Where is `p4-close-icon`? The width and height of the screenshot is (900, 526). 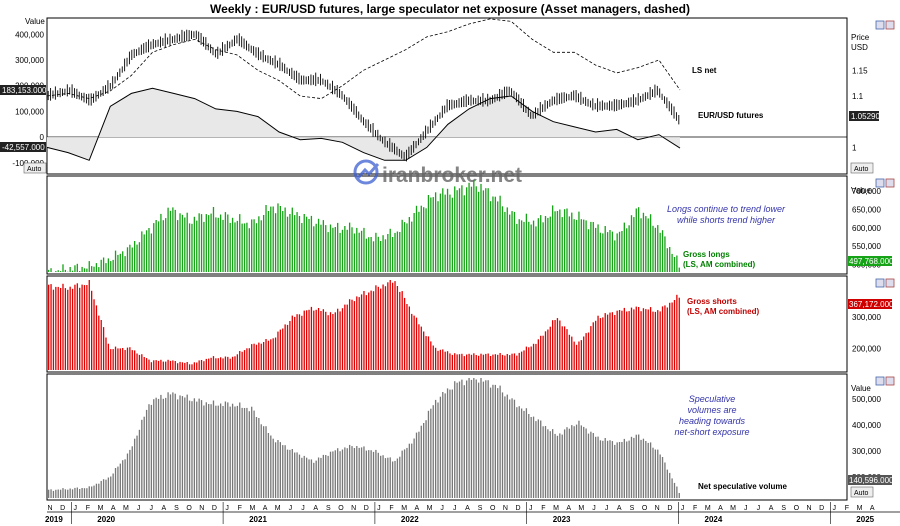 p4-close-icon is located at coordinates (890, 381).